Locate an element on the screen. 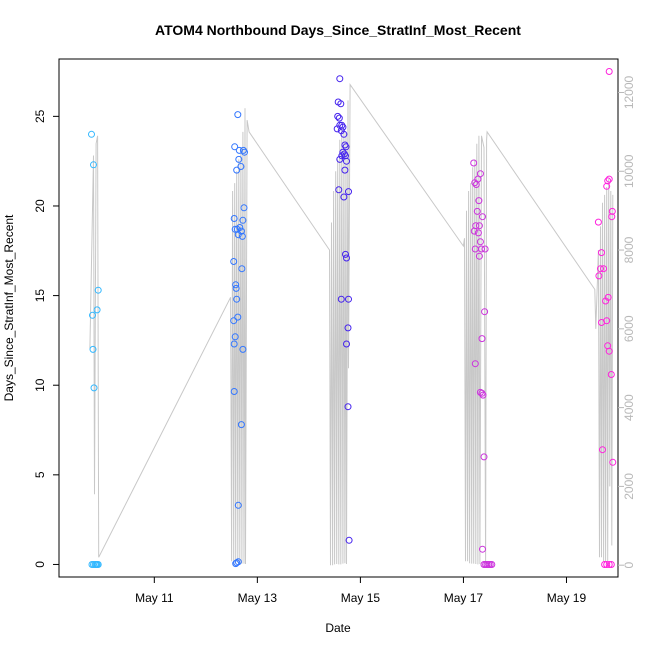 Image resolution: width=650 pixels, height=650 pixels. x-axis-title: Date is located at coordinates (338, 628).